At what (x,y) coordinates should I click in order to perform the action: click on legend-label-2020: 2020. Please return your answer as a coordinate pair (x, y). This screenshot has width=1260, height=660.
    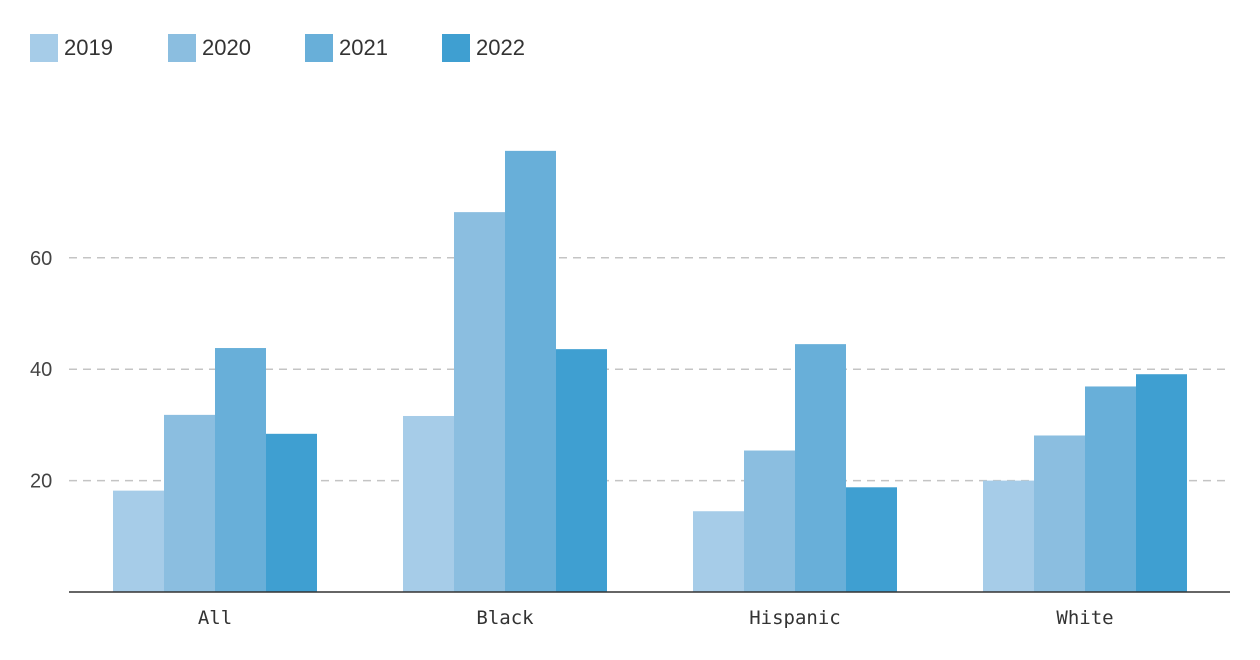
    Looking at the image, I should click on (226, 47).